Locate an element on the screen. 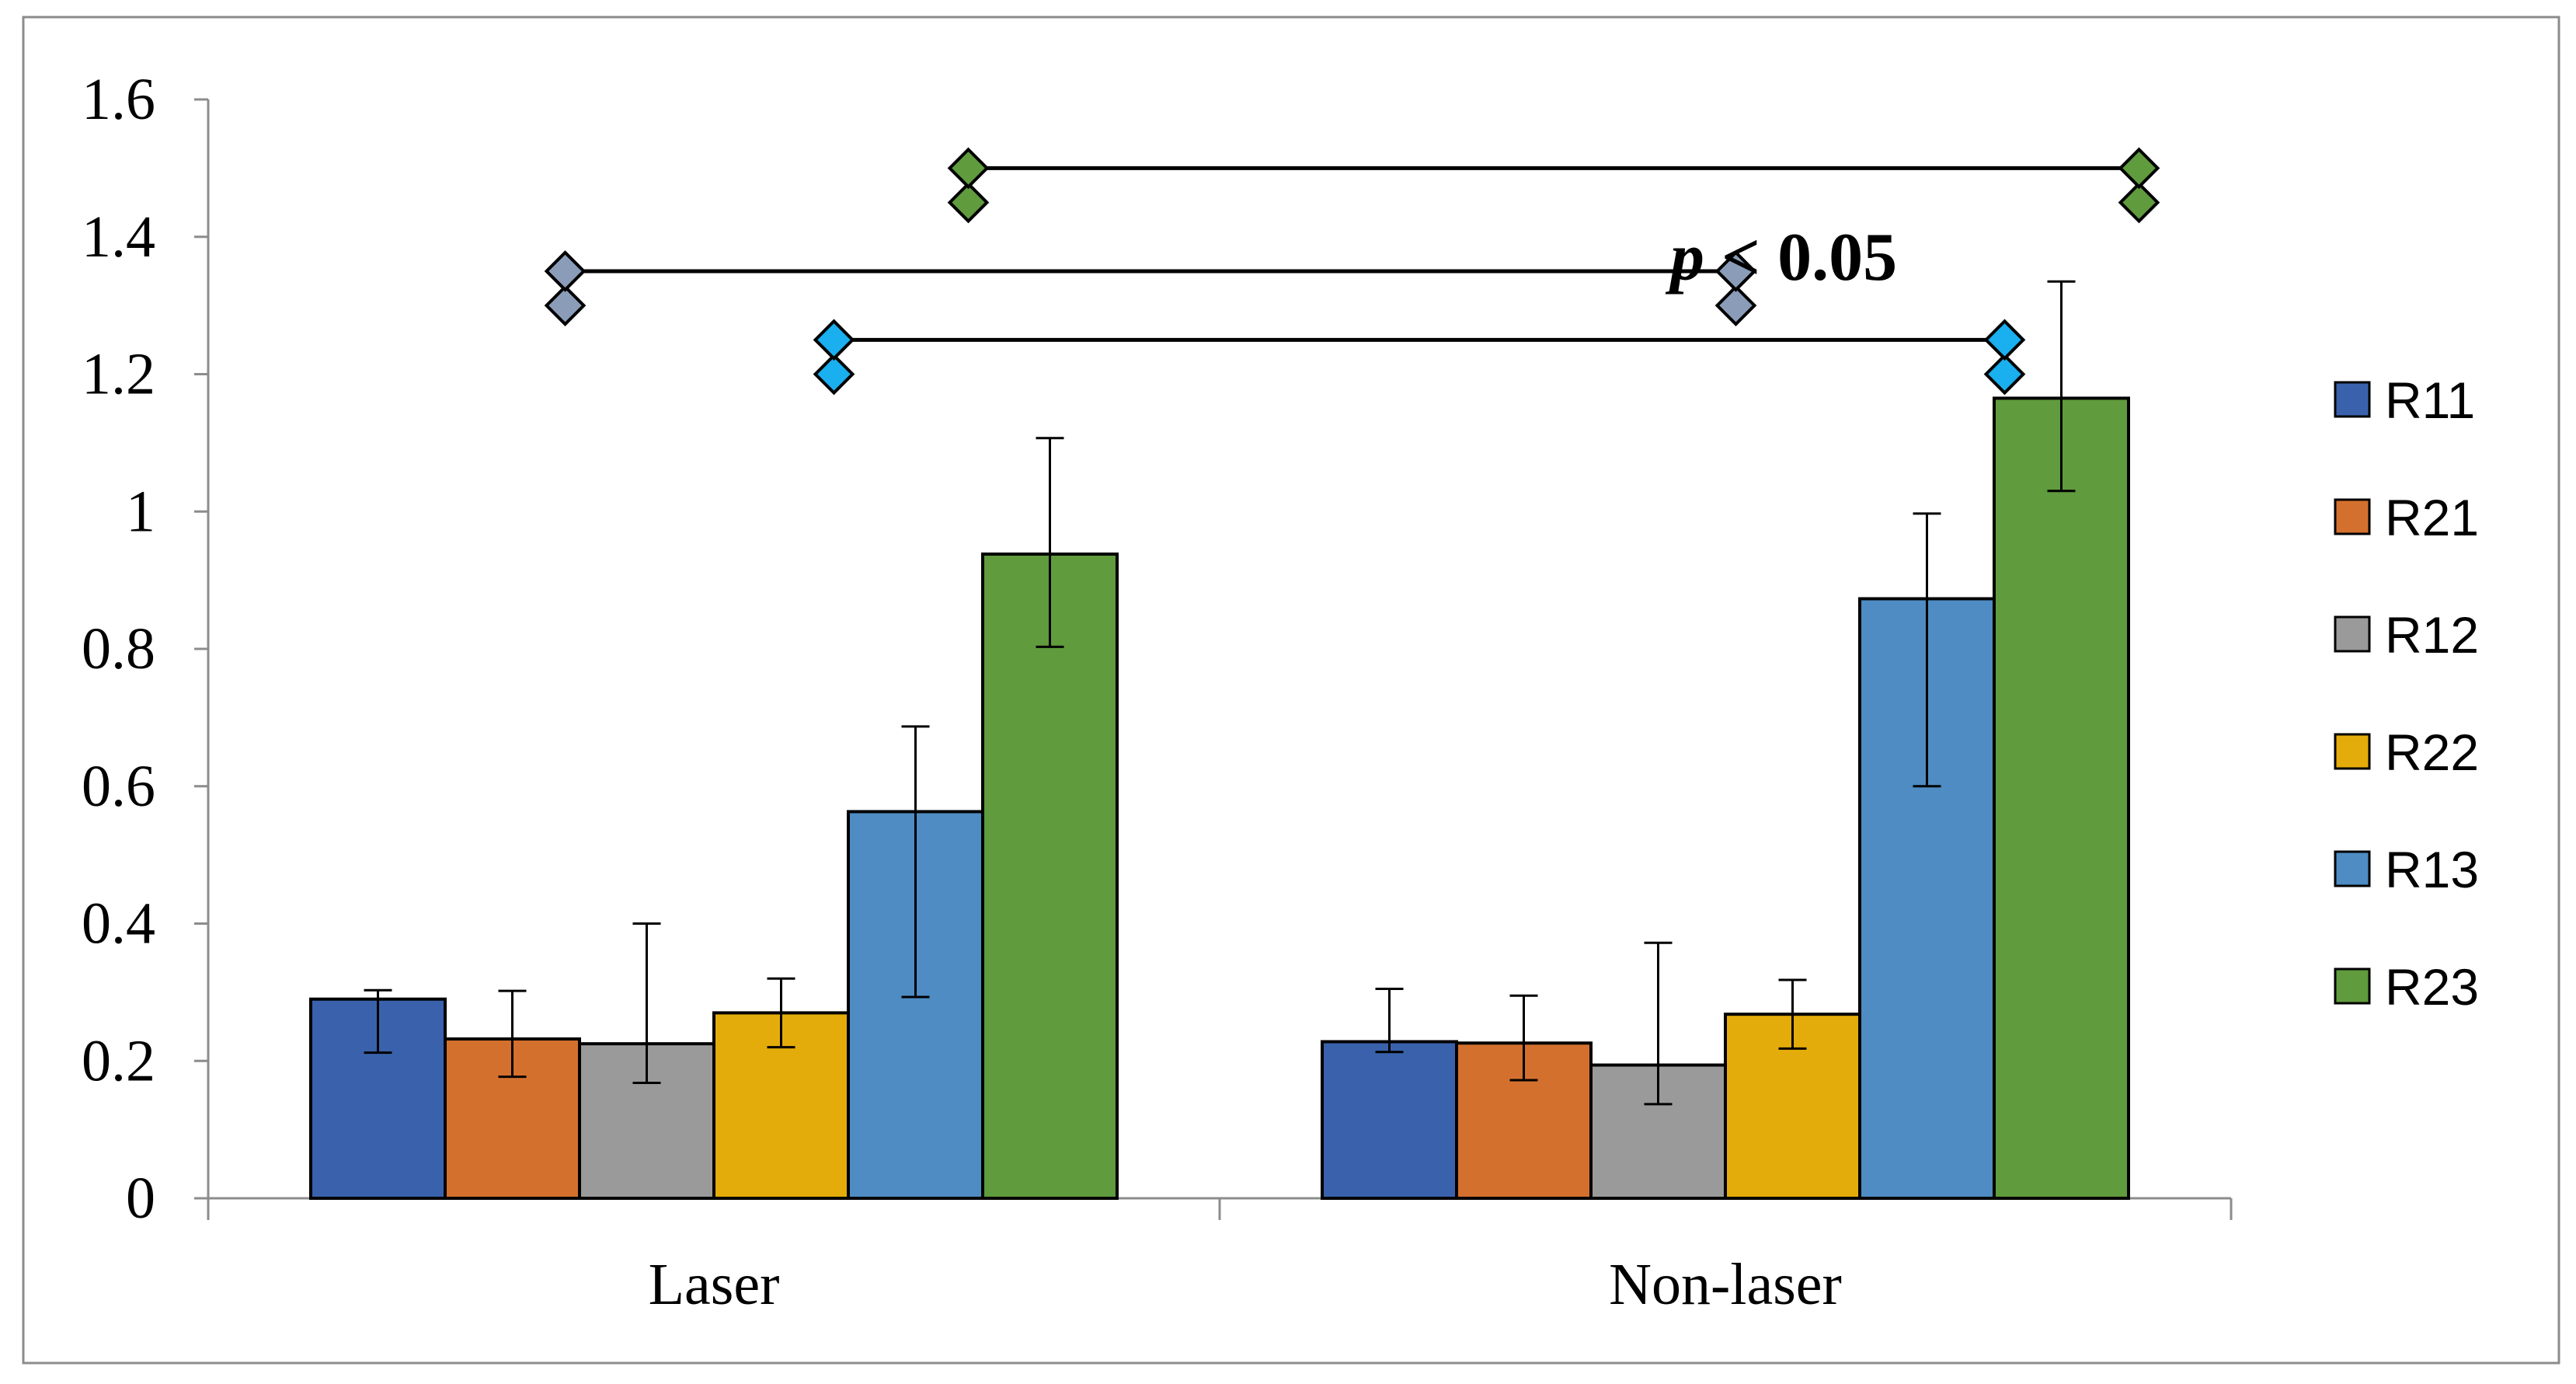  legend-item-r11: R11 is located at coordinates (2404, 400).